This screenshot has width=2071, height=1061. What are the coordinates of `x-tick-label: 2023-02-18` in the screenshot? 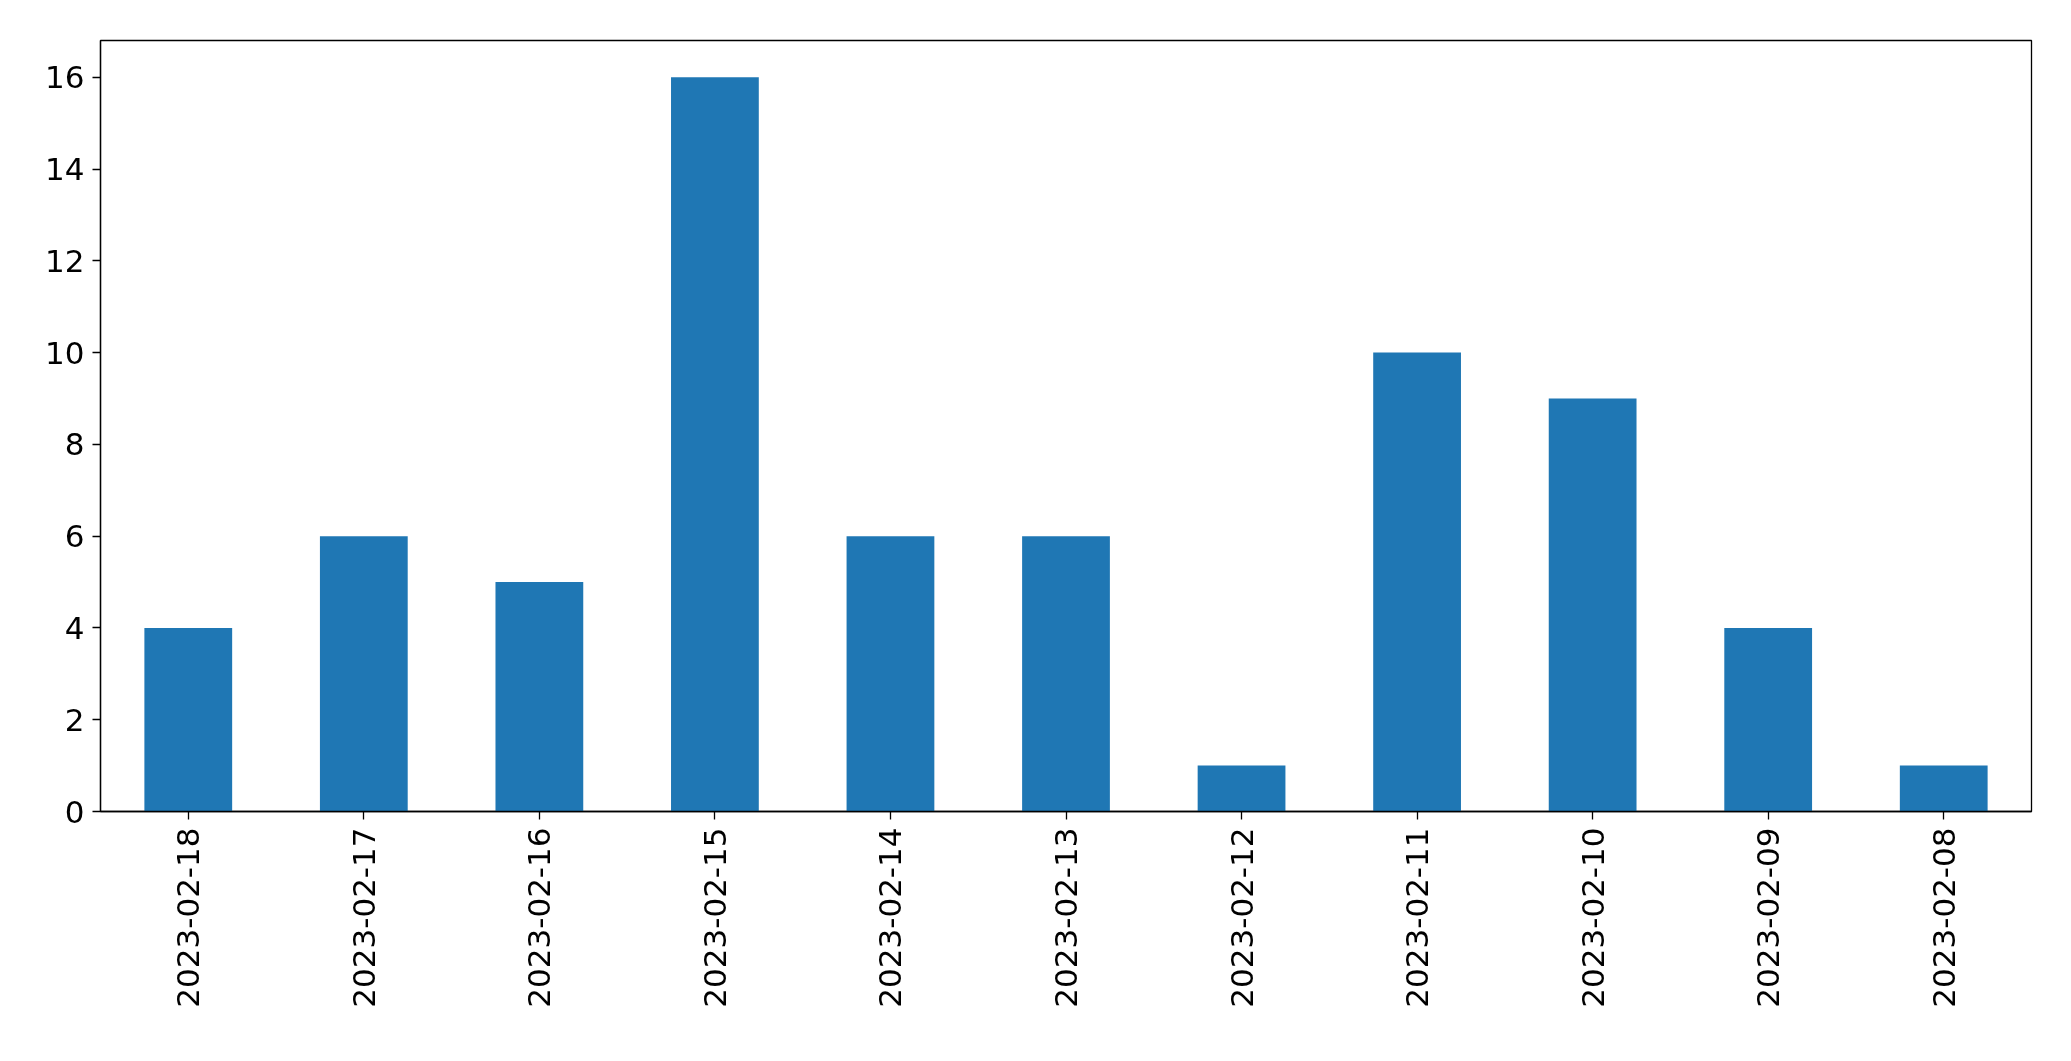 It's located at (188, 917).